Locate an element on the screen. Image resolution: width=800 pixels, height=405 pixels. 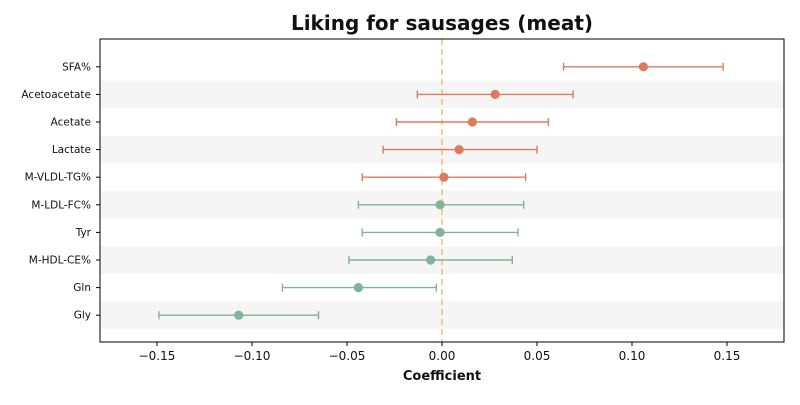
y-tick-label: SFA% is located at coordinates (76, 67).